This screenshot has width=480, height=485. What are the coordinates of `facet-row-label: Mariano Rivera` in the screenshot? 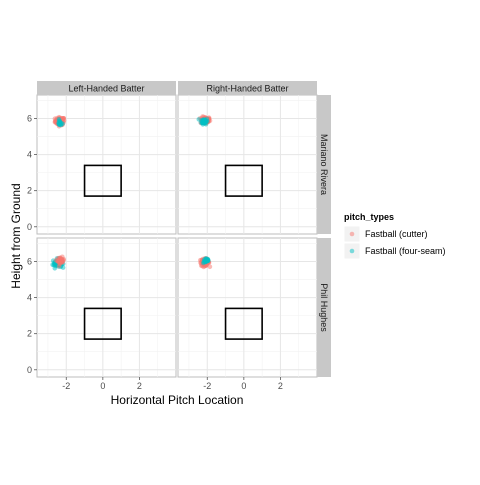 It's located at (324, 164).